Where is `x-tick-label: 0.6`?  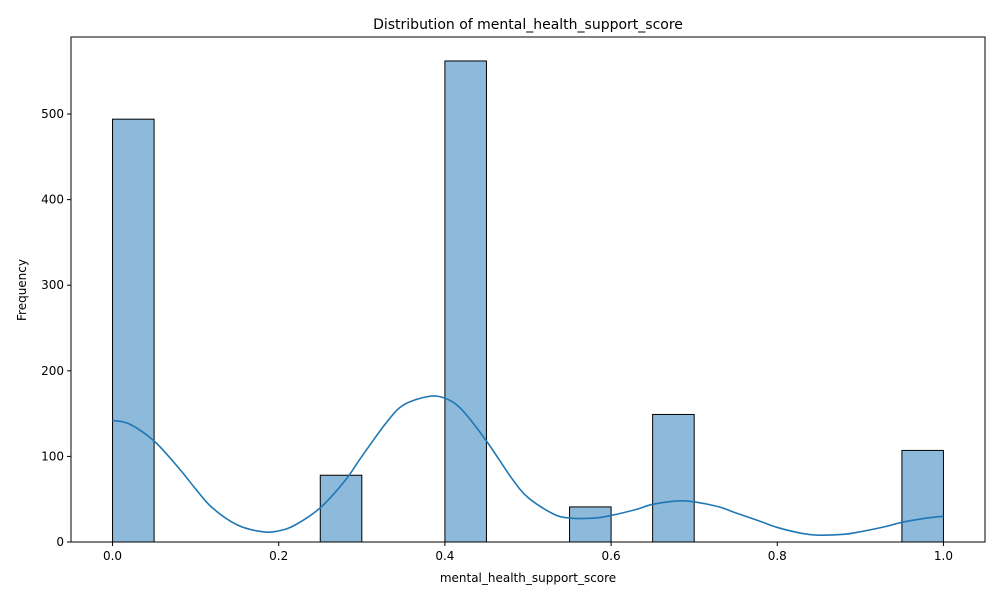 x-tick-label: 0.6 is located at coordinates (611, 556).